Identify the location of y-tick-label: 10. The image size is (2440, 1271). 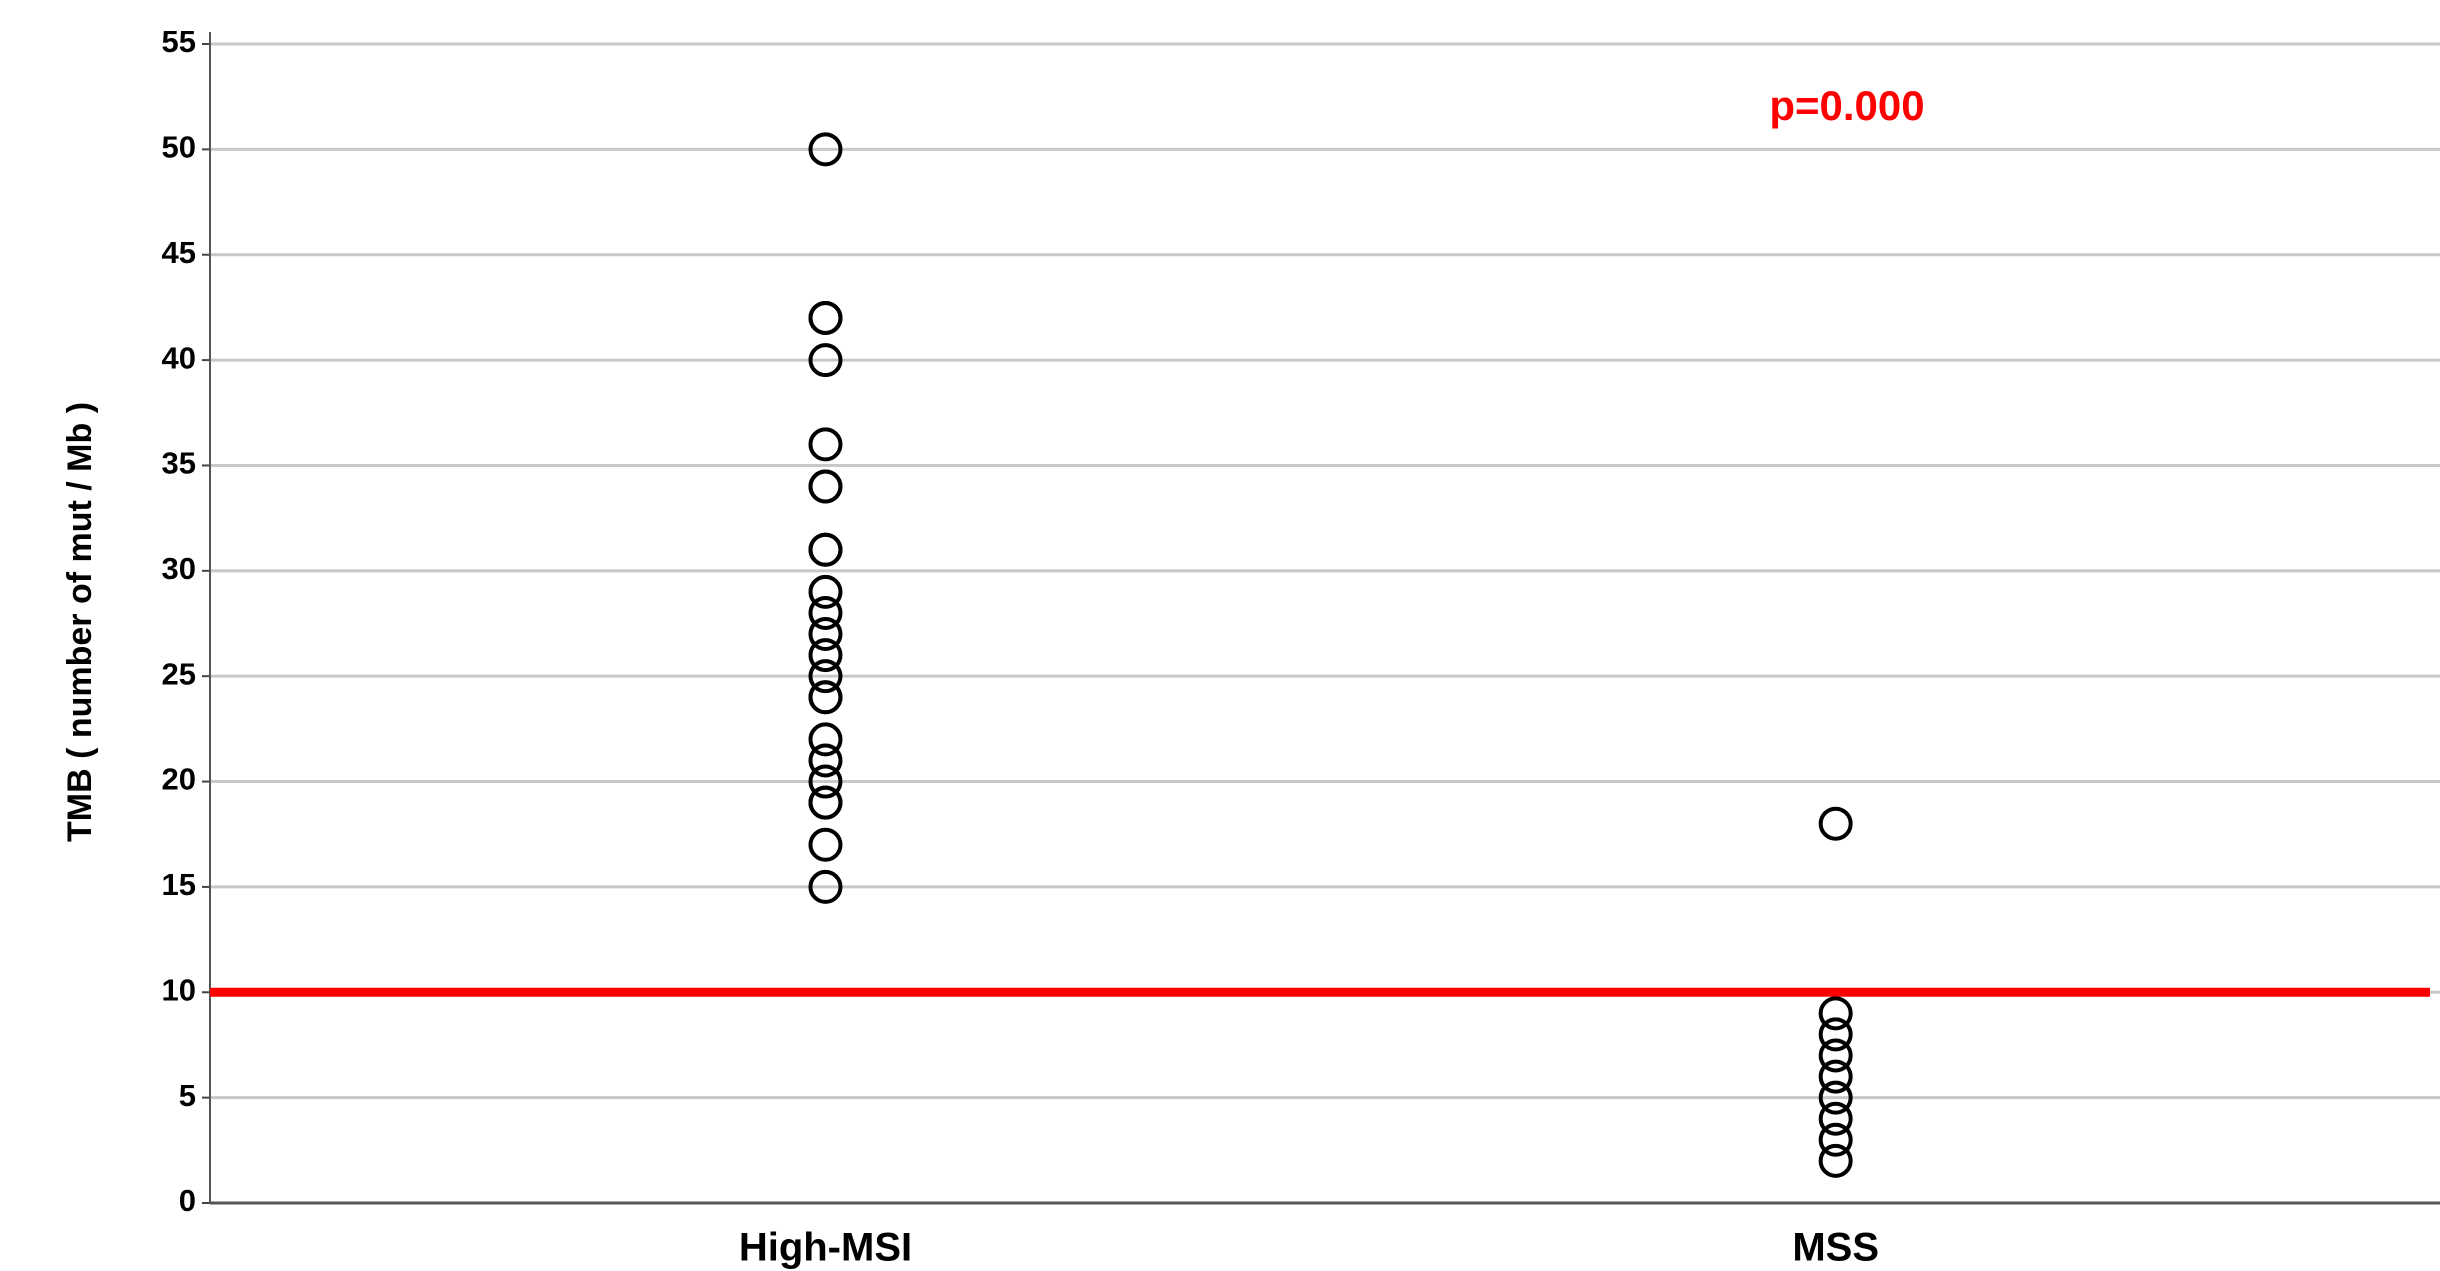
(179, 989).